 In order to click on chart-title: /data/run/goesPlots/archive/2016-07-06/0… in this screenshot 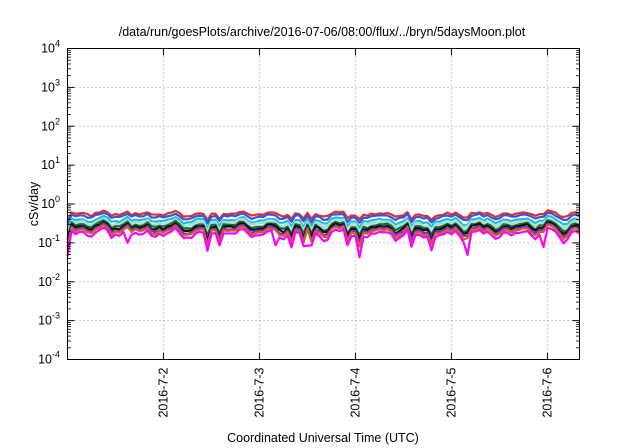, I will do `click(322, 32)`.